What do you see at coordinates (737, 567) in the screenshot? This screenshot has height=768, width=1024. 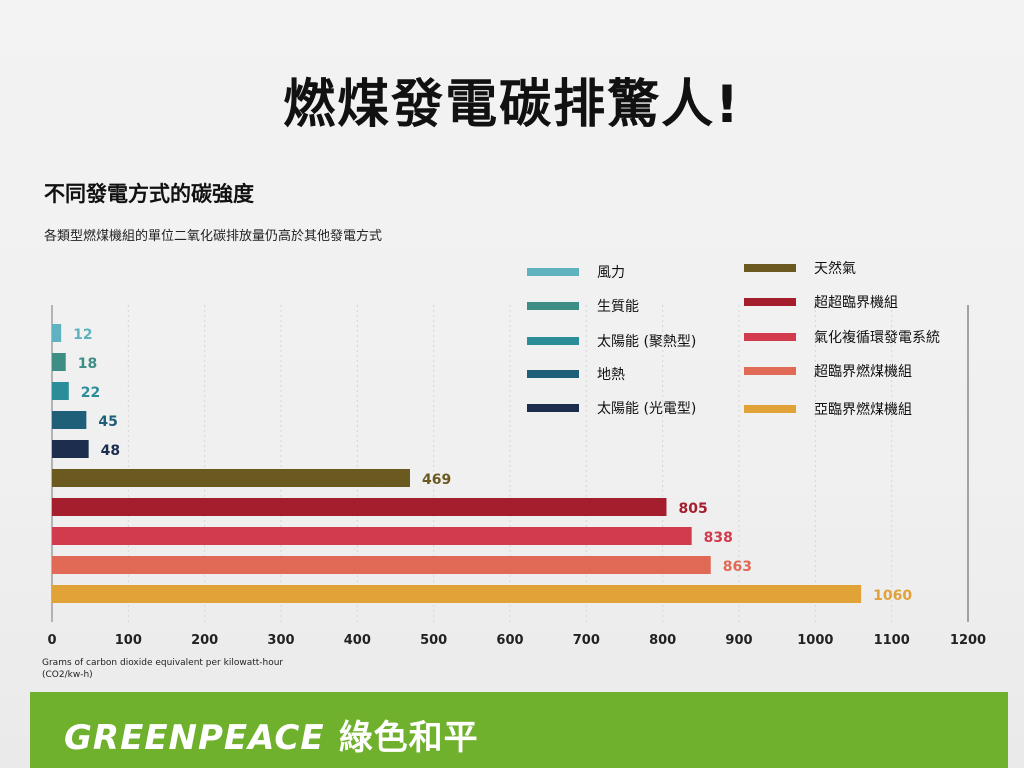 I see `bar-value-label: 863` at bounding box center [737, 567].